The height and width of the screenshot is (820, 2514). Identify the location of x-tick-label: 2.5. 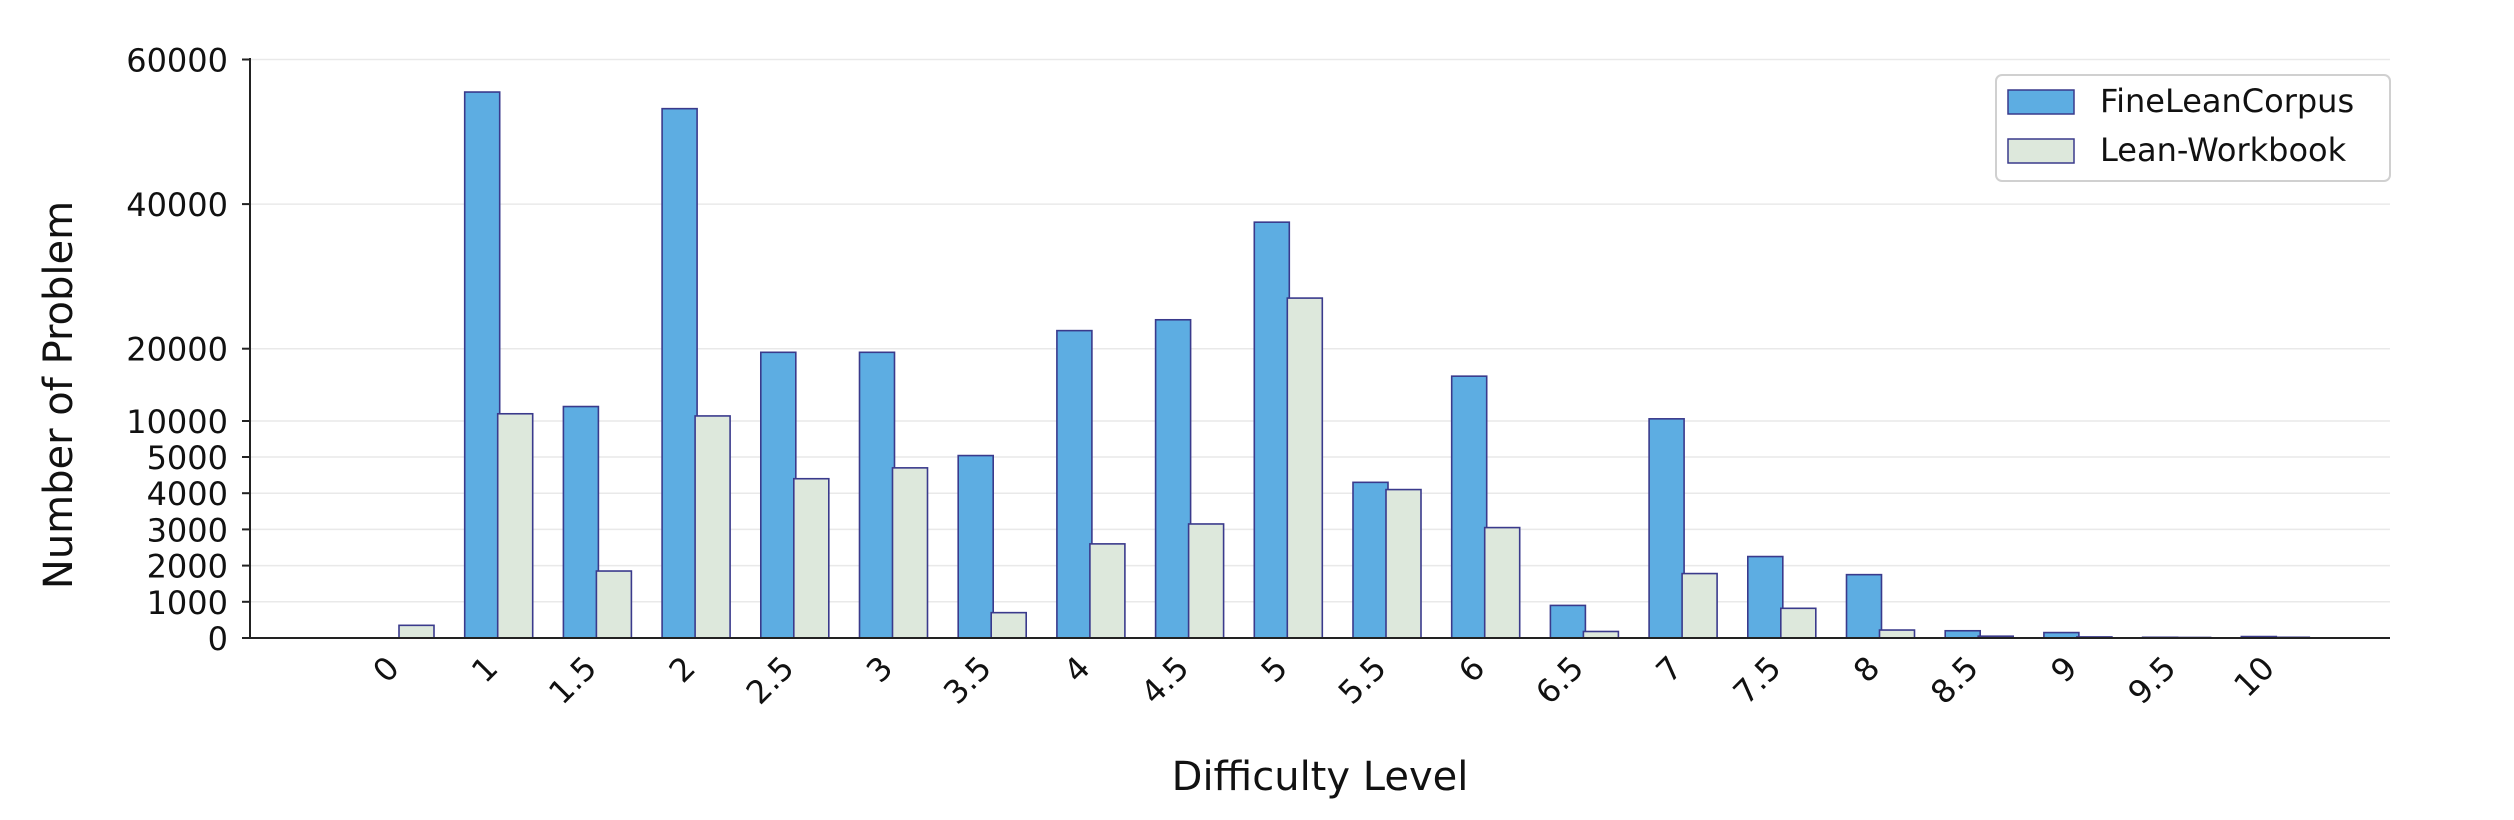
(770, 680).